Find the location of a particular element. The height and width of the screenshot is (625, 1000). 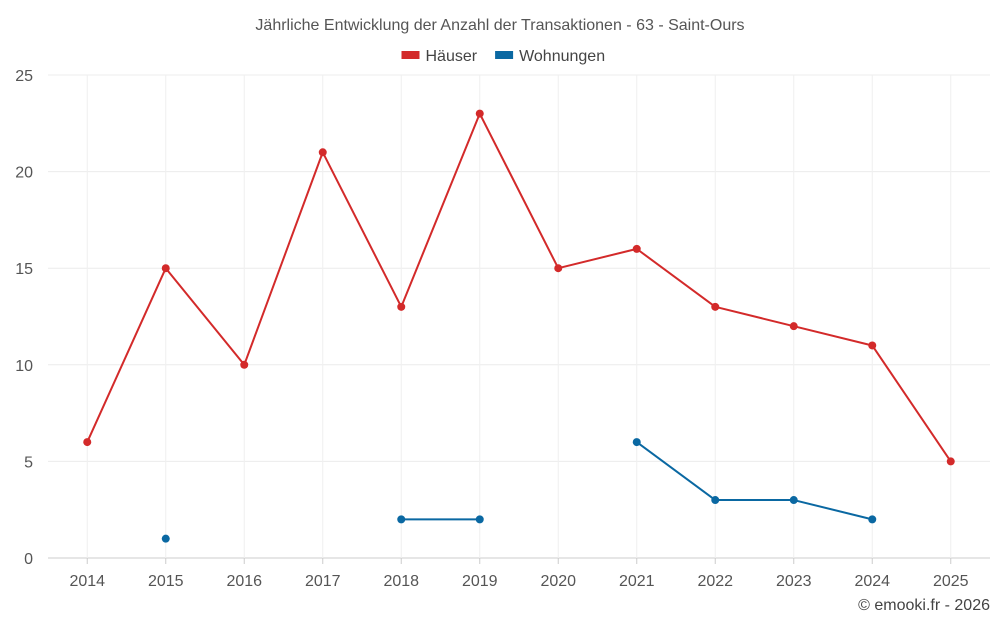

y-tick-label: 0 is located at coordinates (28, 559).